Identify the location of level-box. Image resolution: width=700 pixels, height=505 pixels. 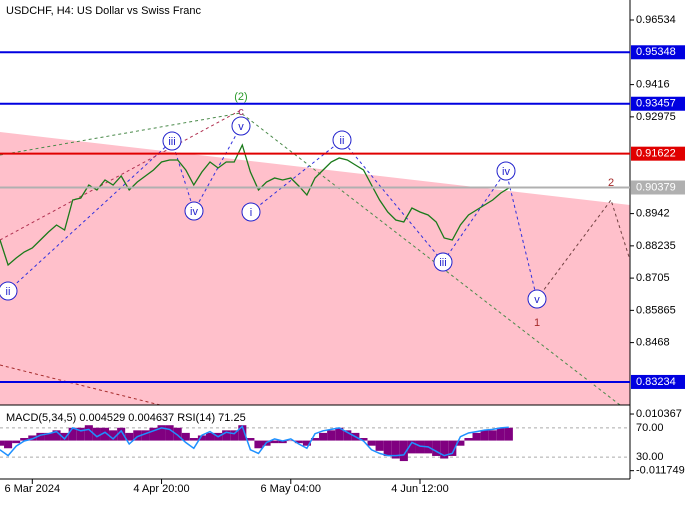
(658, 187).